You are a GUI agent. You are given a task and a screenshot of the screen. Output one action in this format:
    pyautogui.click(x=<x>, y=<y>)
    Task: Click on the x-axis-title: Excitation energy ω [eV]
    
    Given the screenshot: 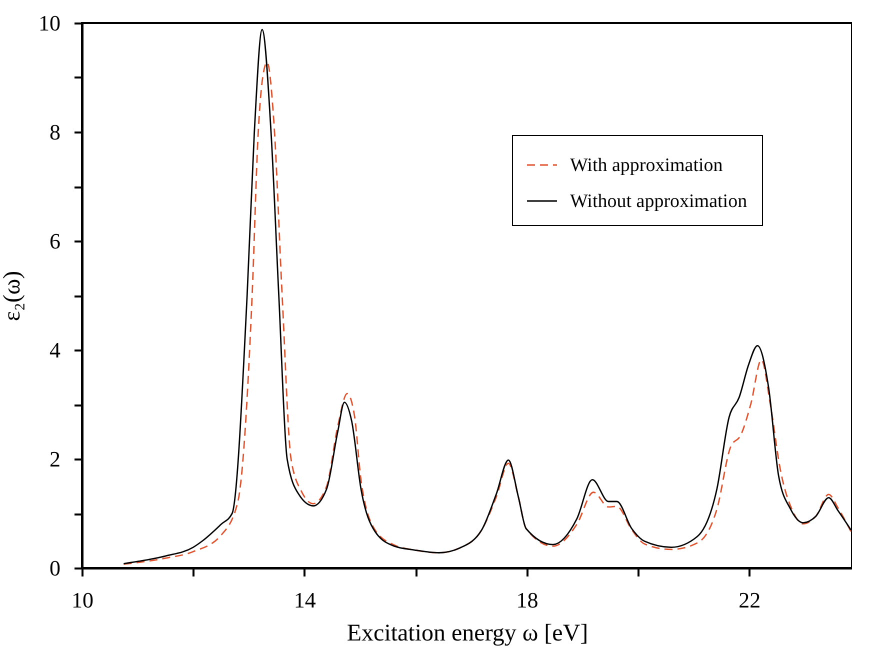 What is the action you would take?
    pyautogui.click(x=467, y=633)
    